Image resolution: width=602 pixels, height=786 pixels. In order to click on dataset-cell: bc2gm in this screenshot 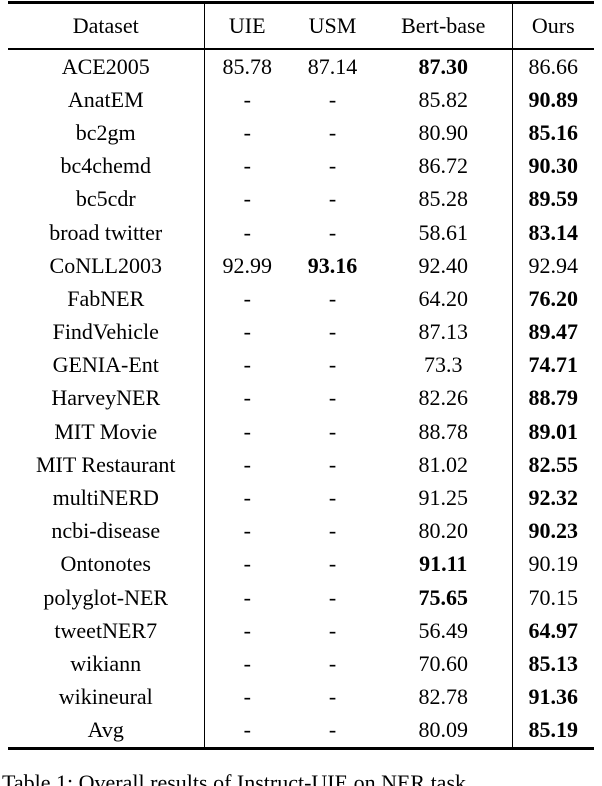, I will do `click(105, 132)`.